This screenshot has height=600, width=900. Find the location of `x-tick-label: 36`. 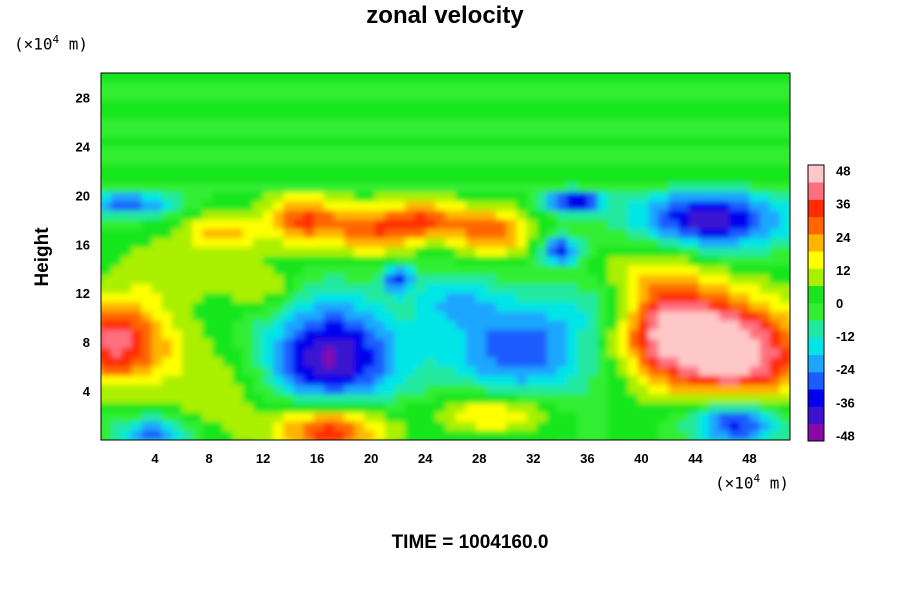

x-tick-label: 36 is located at coordinates (587, 458).